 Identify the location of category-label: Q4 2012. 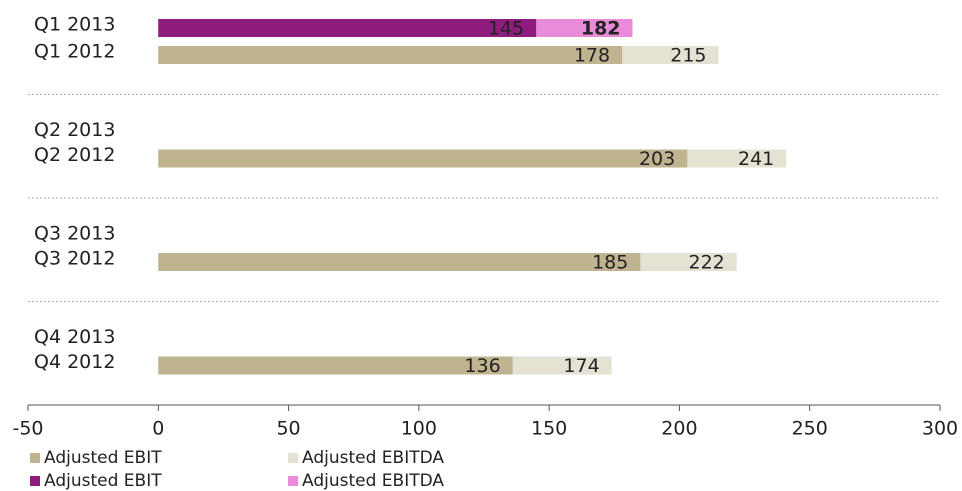
(74, 362).